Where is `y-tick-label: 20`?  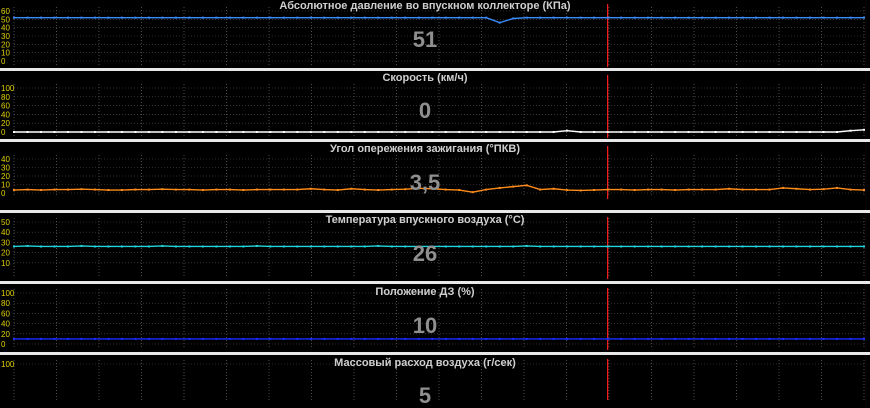 y-tick-label: 20 is located at coordinates (5, 123).